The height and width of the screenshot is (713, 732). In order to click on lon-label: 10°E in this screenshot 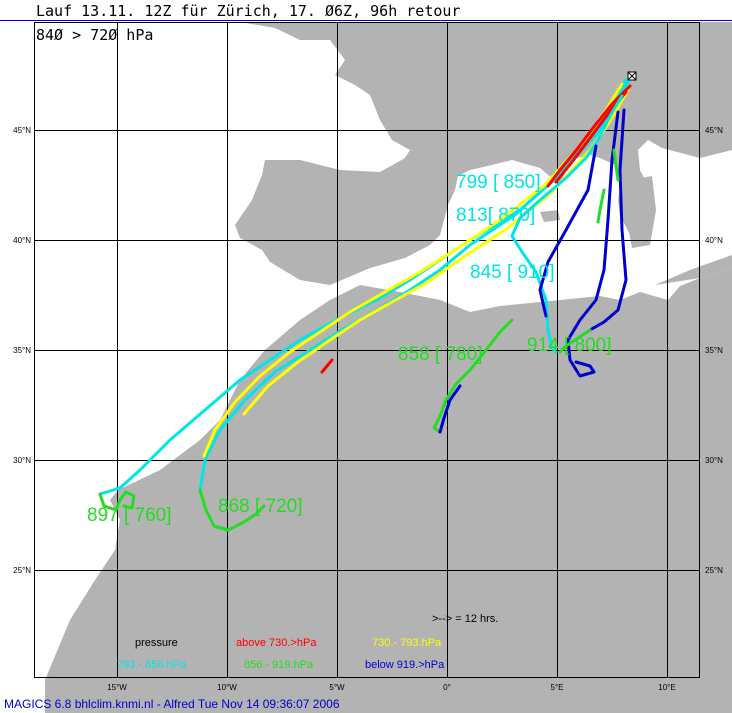, I will do `click(666, 687)`.